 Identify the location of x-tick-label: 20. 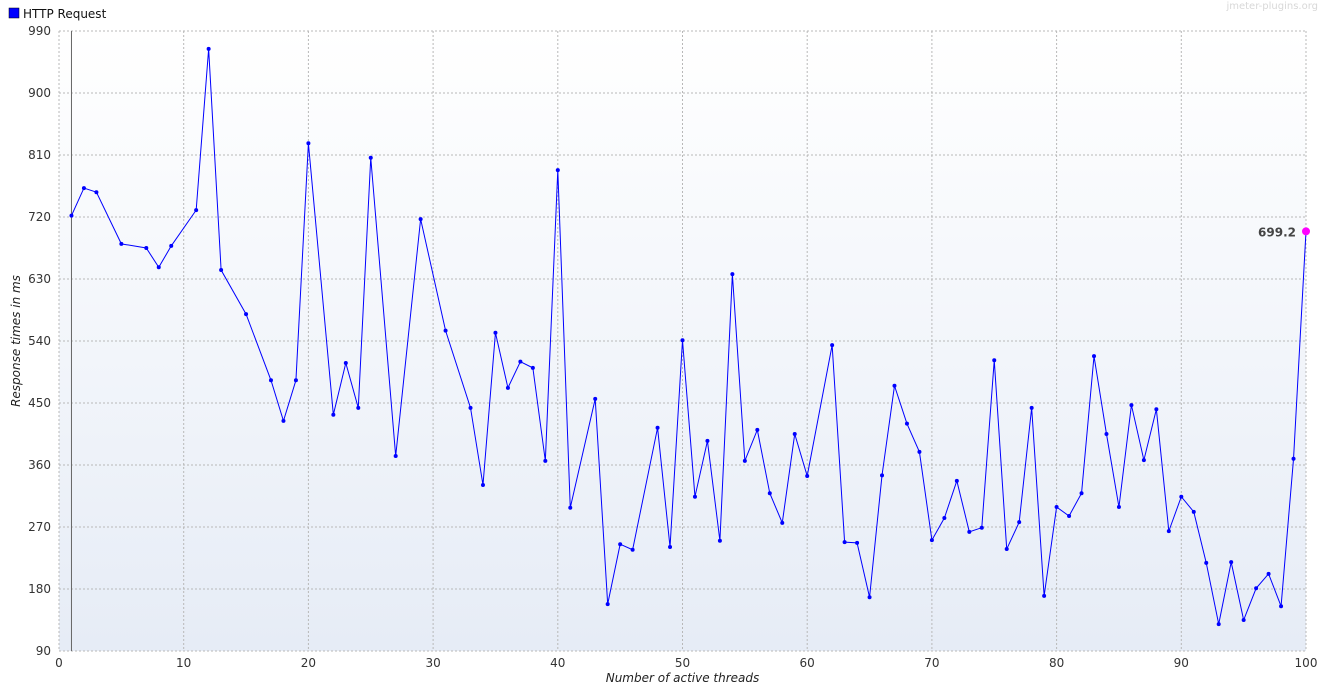
(308, 663).